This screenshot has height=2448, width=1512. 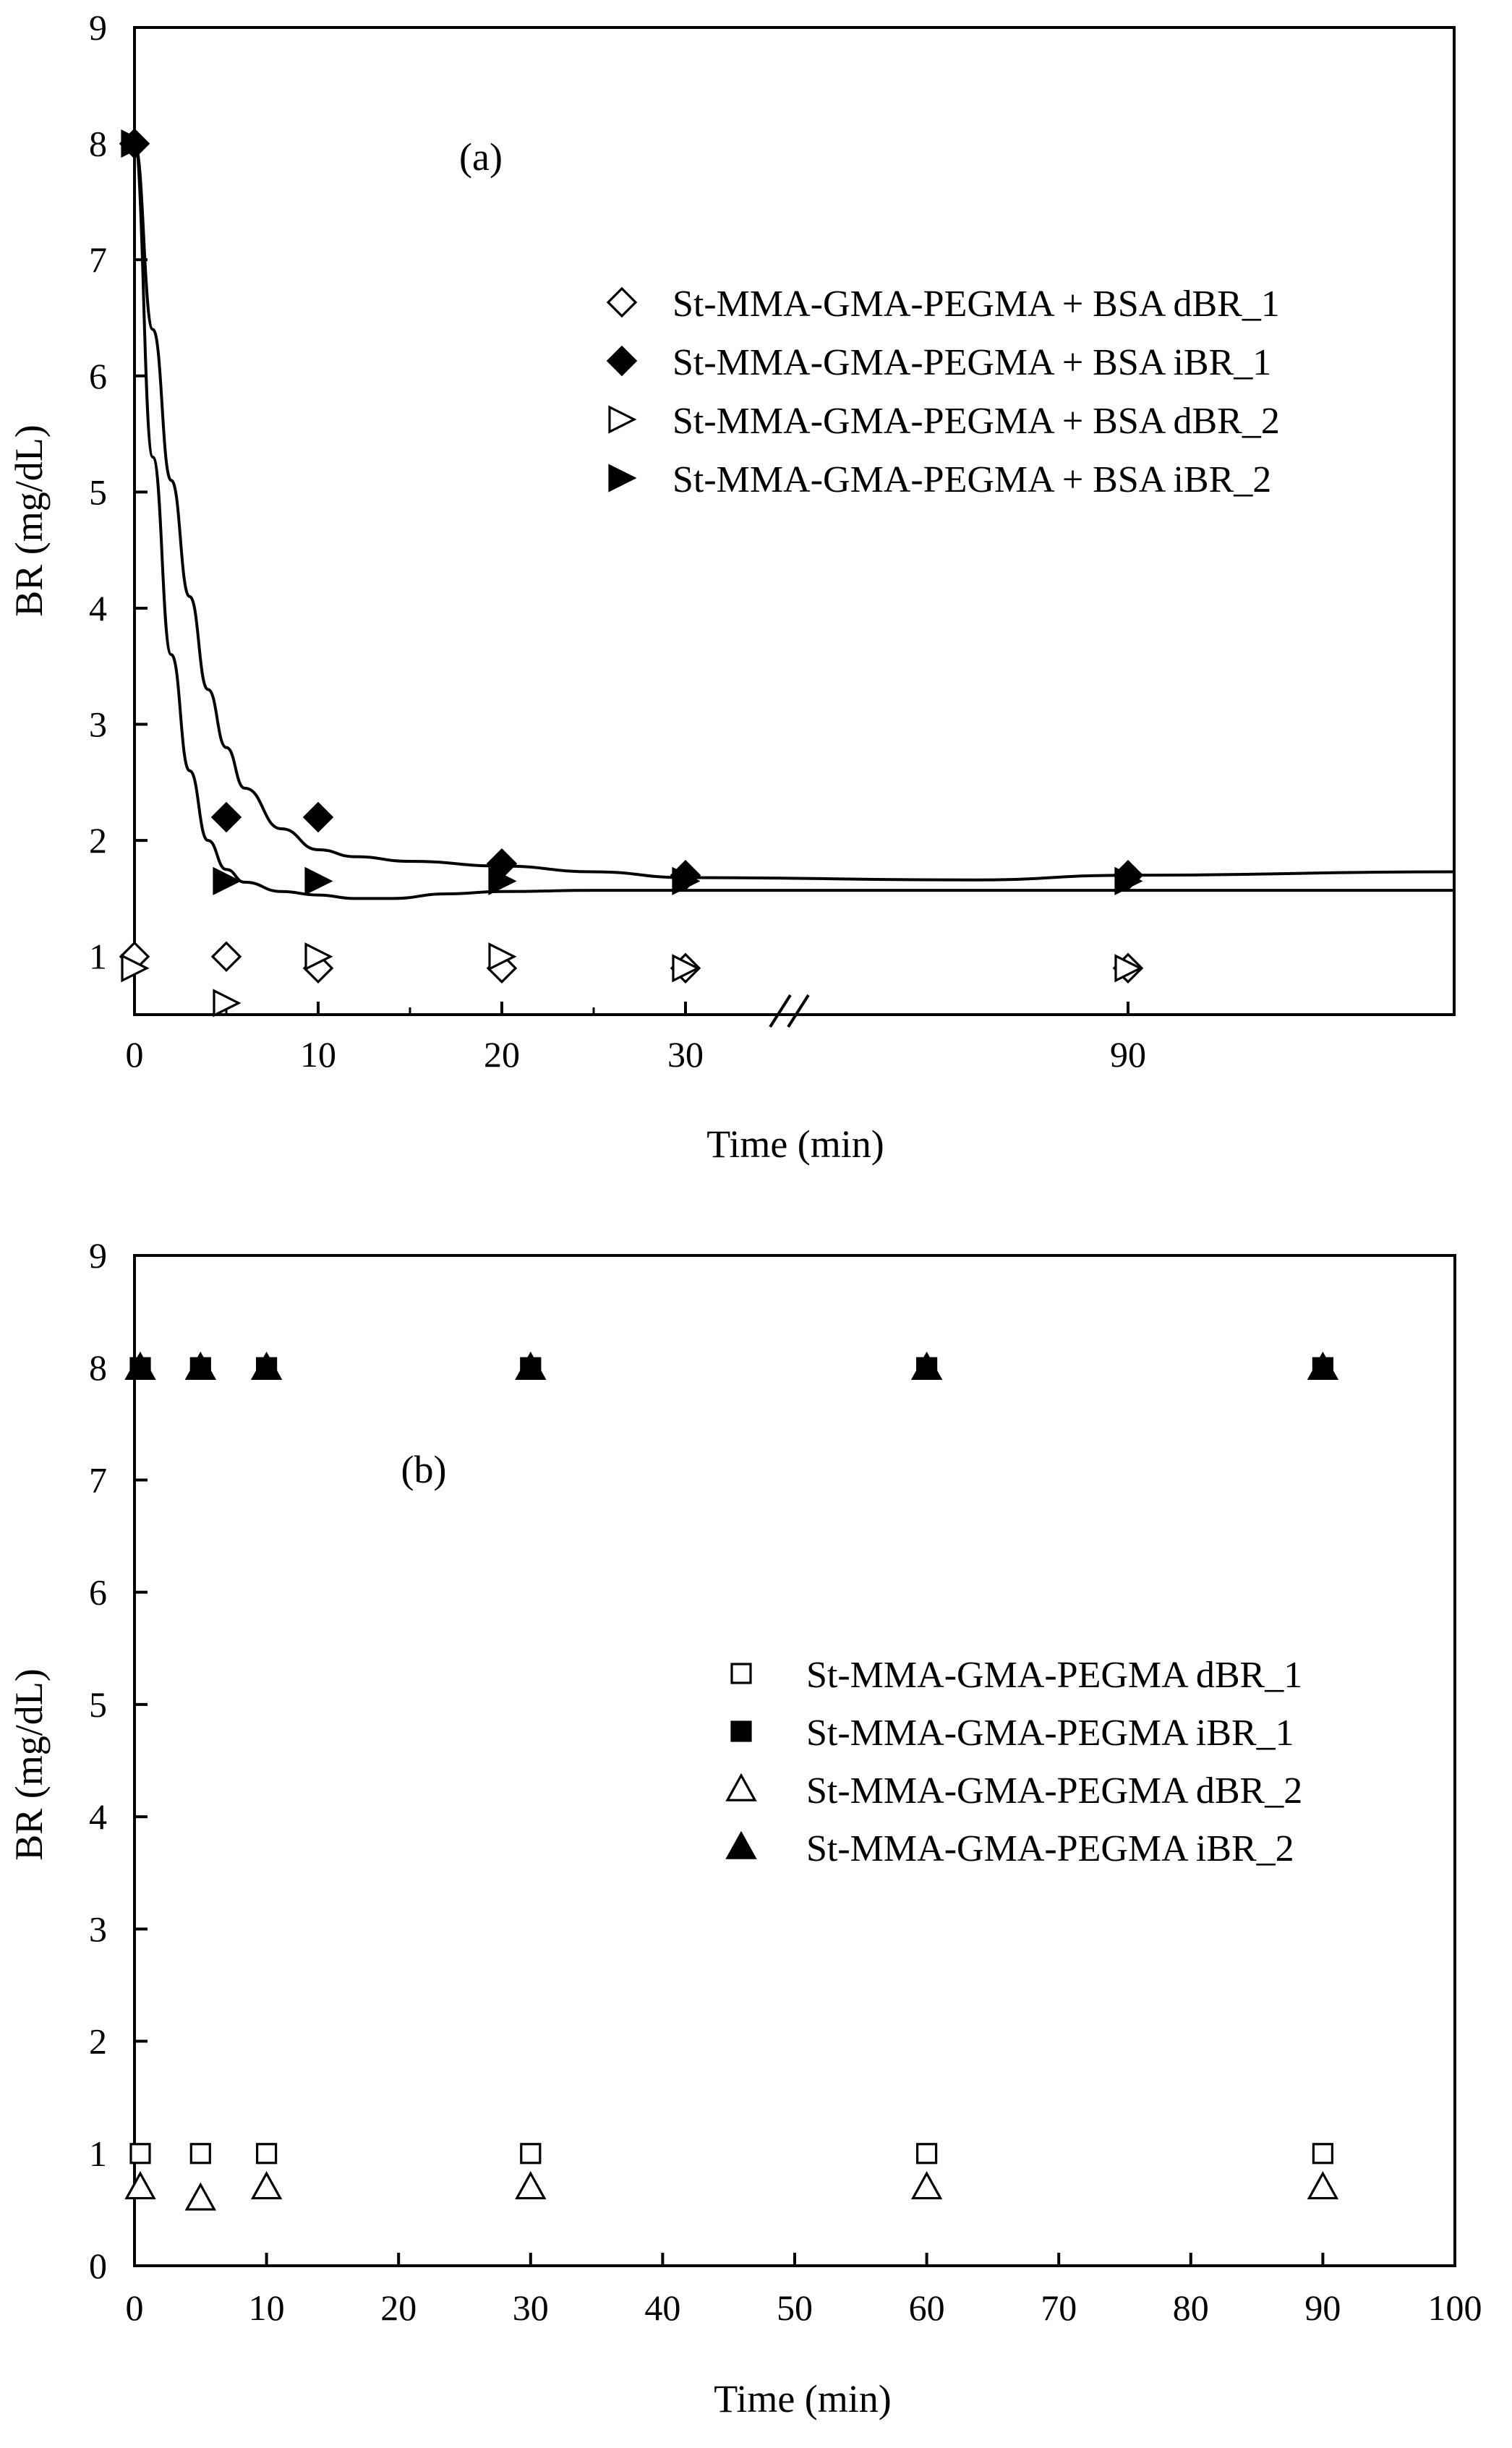 What do you see at coordinates (1054, 1675) in the screenshot?
I see `legend-b-label-0: St-MMA-GMA-PEGMA dBR_1` at bounding box center [1054, 1675].